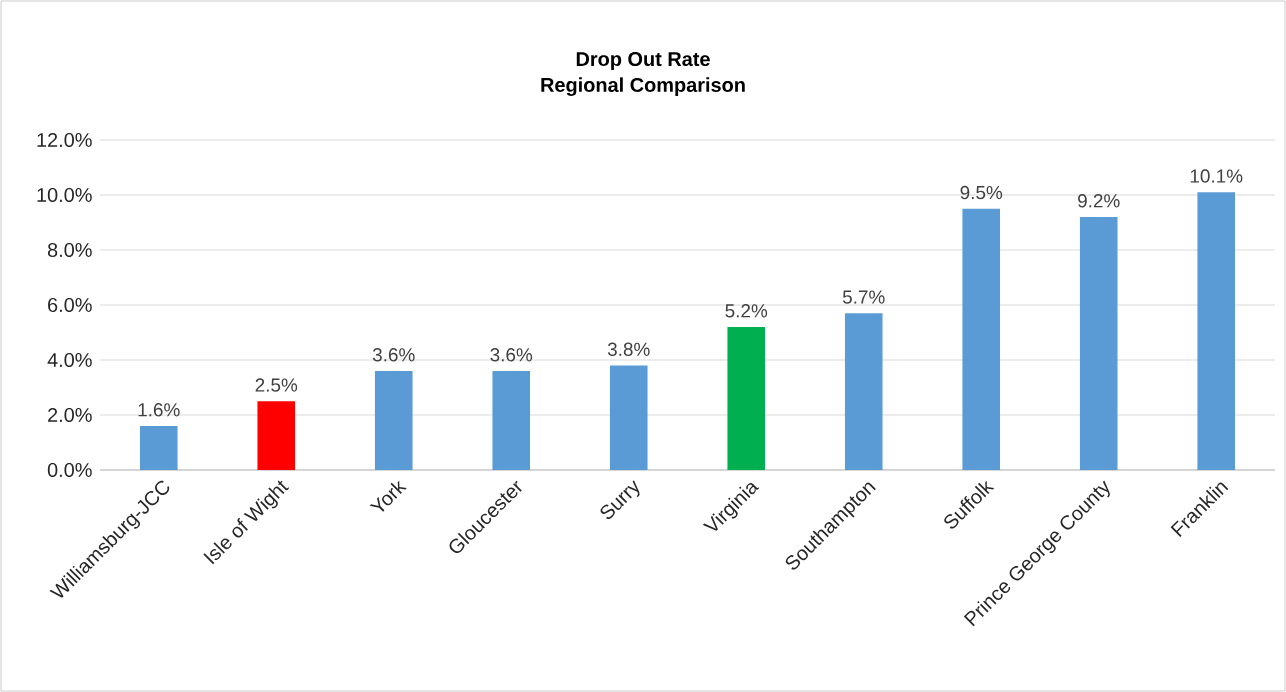 The height and width of the screenshot is (692, 1286). I want to click on x-tick-label: York, so click(388, 496).